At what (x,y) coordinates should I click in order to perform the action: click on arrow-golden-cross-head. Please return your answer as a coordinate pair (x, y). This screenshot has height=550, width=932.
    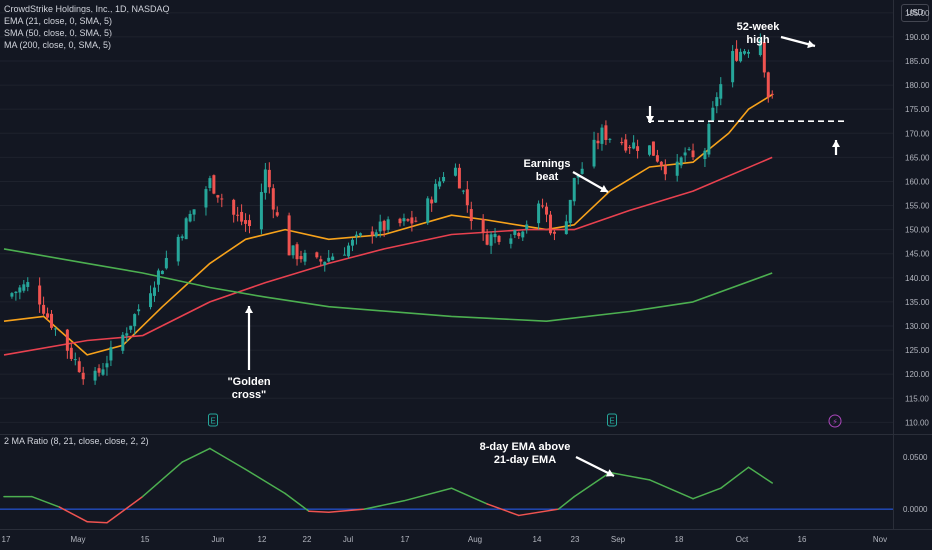
    Looking at the image, I should click on (249, 309).